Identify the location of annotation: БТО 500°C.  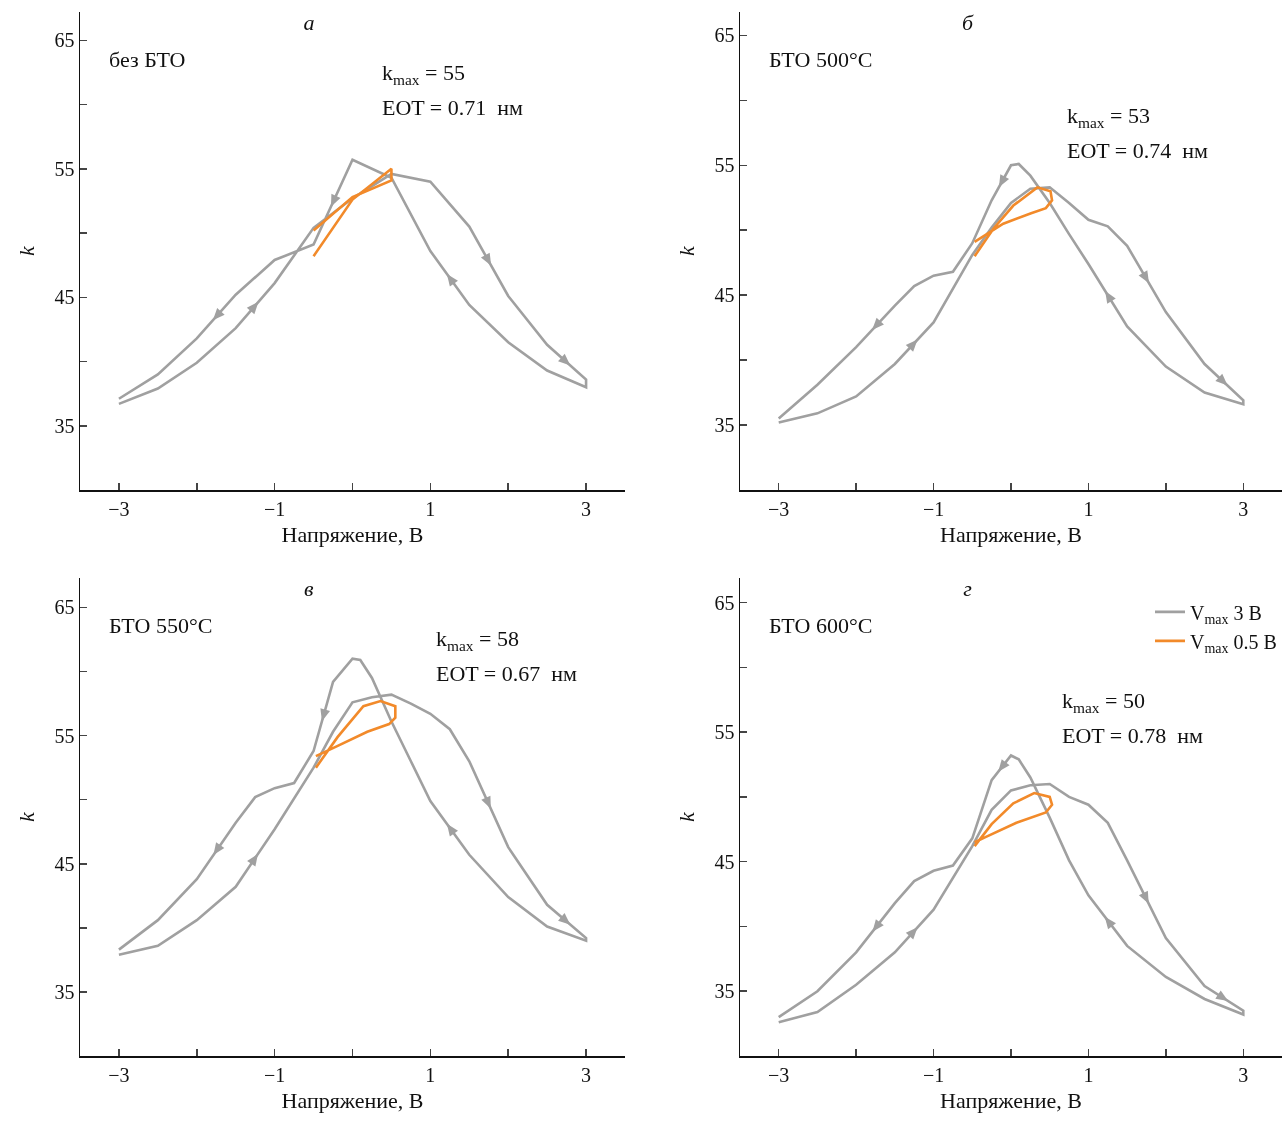
(821, 59).